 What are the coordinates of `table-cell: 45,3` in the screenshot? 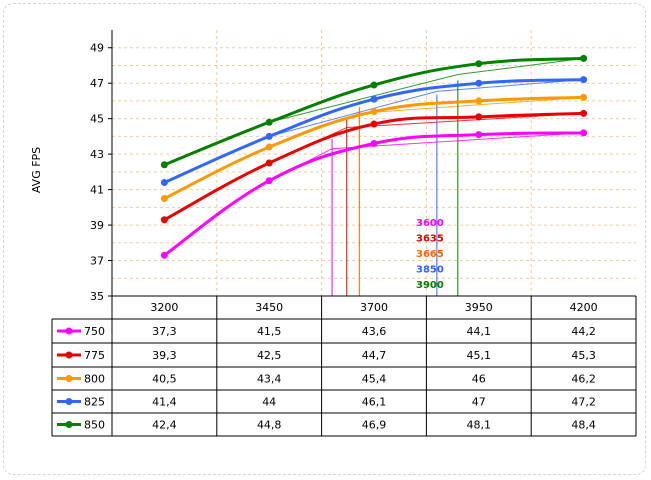 It's located at (583, 355).